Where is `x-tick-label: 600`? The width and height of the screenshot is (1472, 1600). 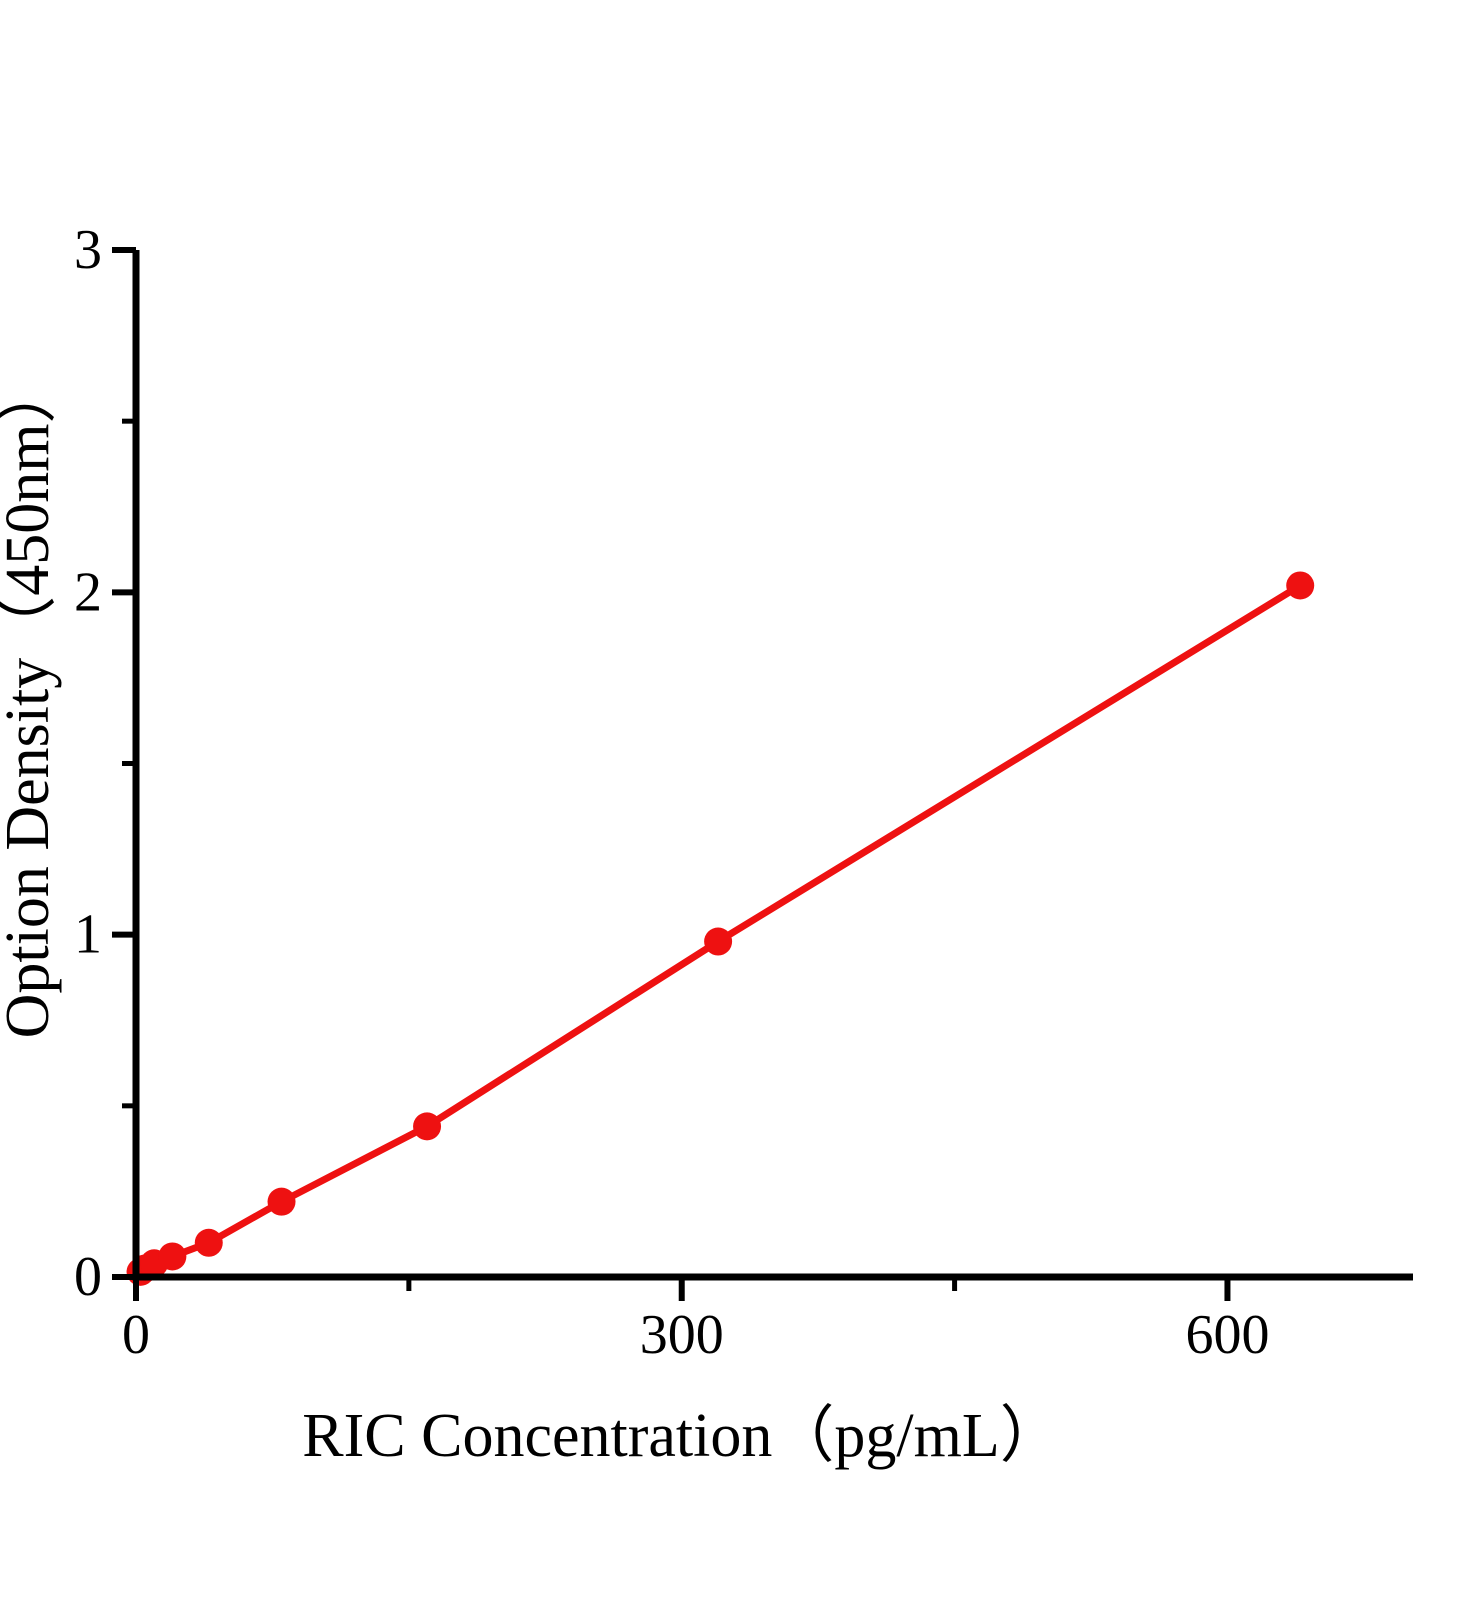
x-tick-label: 600 is located at coordinates (1227, 1335).